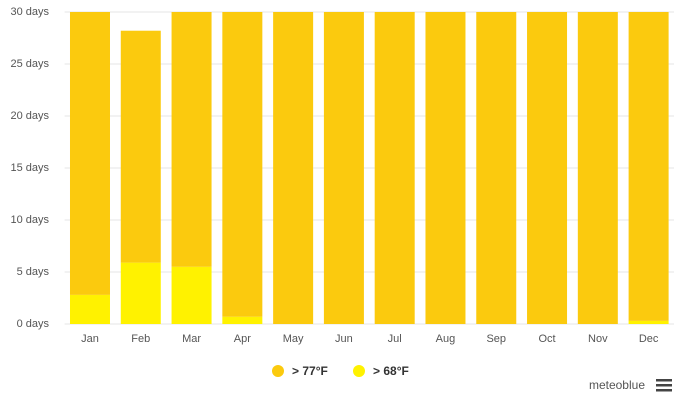 This screenshot has width=679, height=400. Describe the element at coordinates (293, 339) in the screenshot. I see `x-tick-label: May` at that location.